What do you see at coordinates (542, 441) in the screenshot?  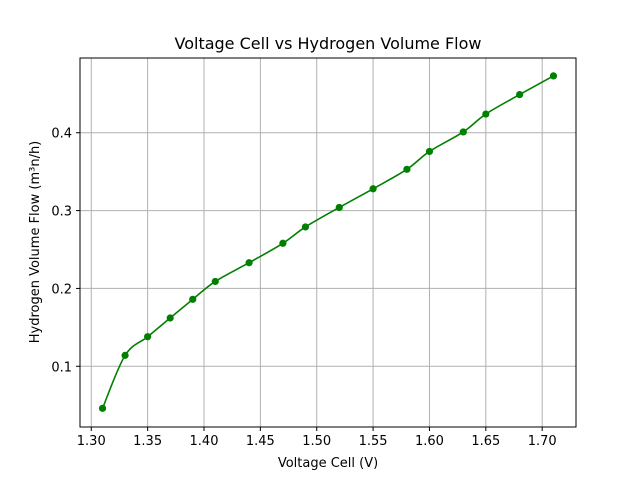 I see `x-tick-label: 1.70` at bounding box center [542, 441].